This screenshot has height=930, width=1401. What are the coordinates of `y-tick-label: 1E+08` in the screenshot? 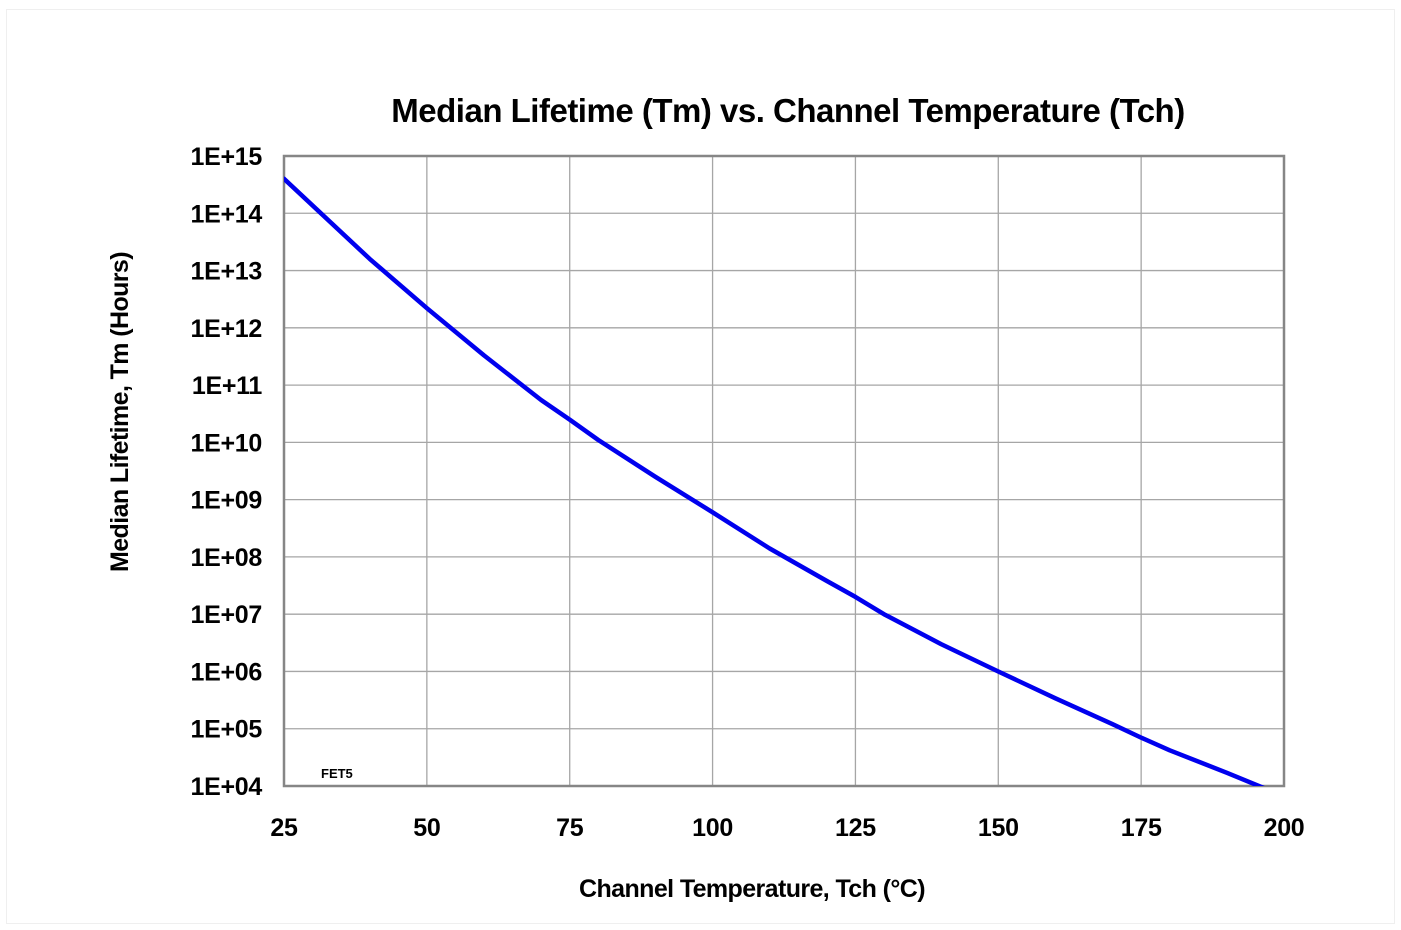 It's located at (227, 558).